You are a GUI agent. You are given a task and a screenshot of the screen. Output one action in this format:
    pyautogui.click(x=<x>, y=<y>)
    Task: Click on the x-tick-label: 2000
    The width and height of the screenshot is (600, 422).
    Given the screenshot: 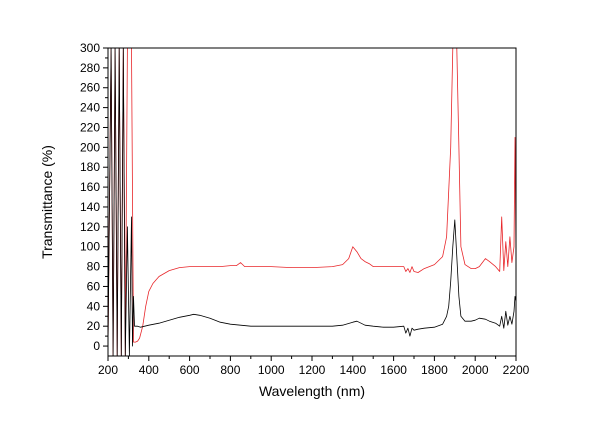 What is the action you would take?
    pyautogui.click(x=475, y=370)
    